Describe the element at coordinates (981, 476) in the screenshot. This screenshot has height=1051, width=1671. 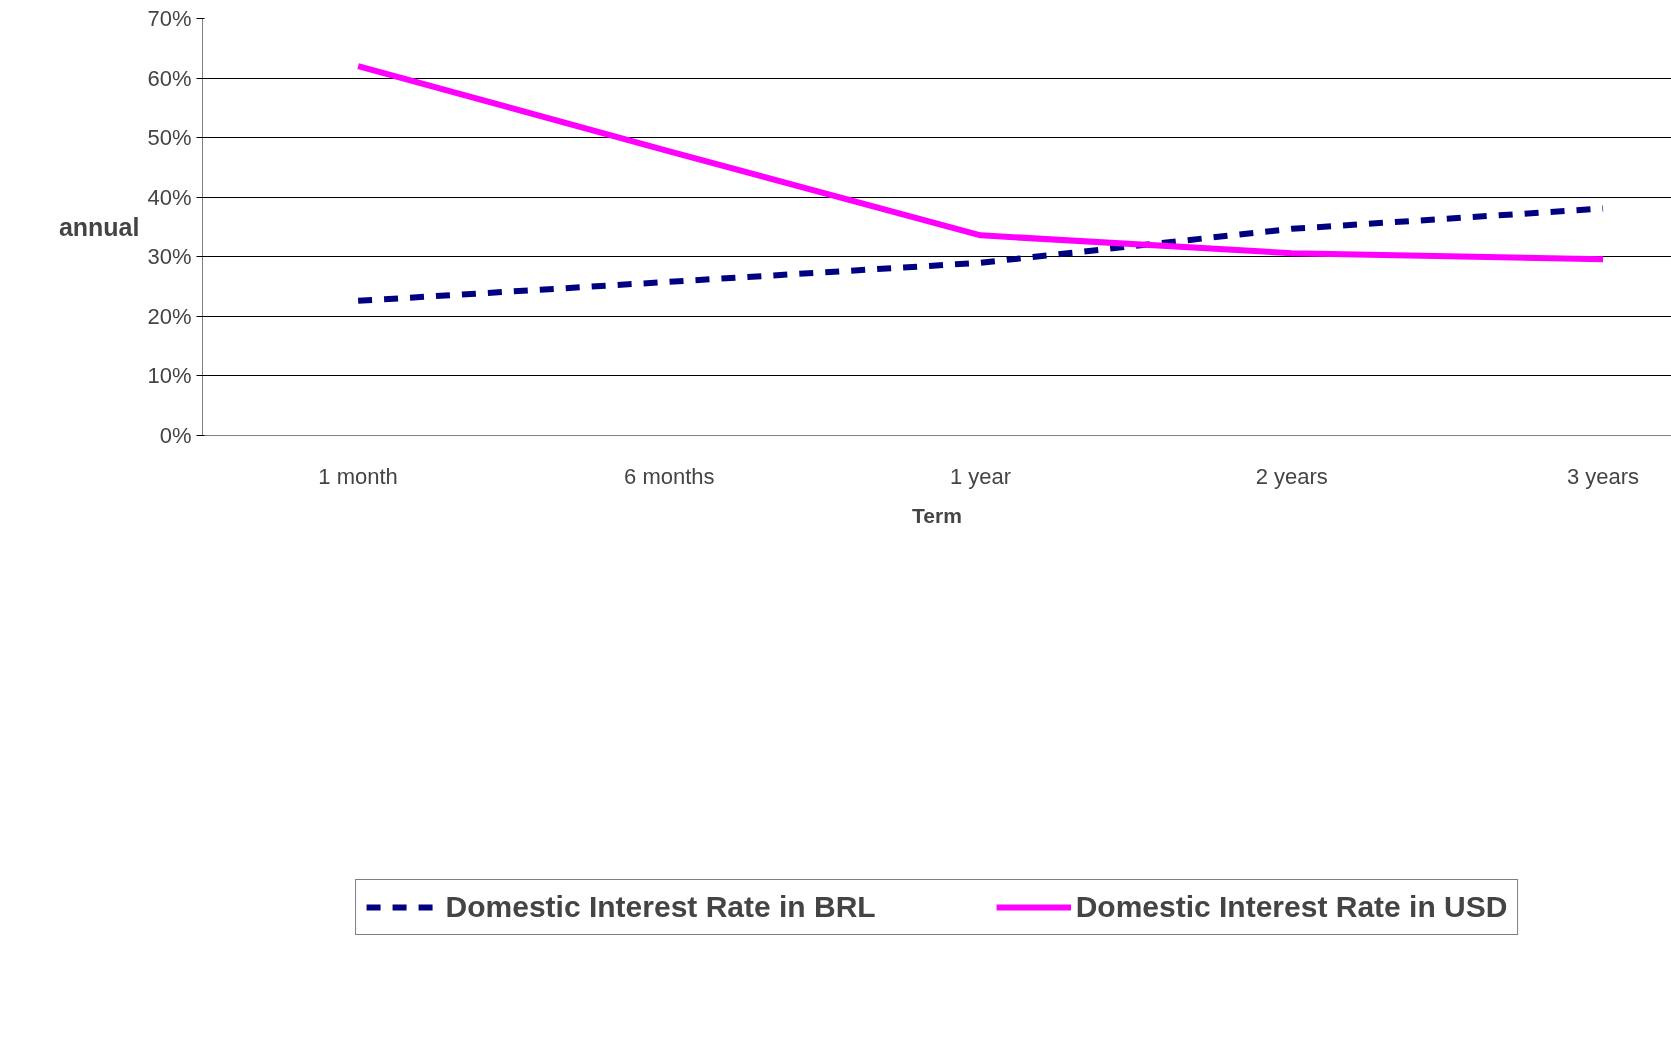
I see `x-tick-label: 1 year` at that location.